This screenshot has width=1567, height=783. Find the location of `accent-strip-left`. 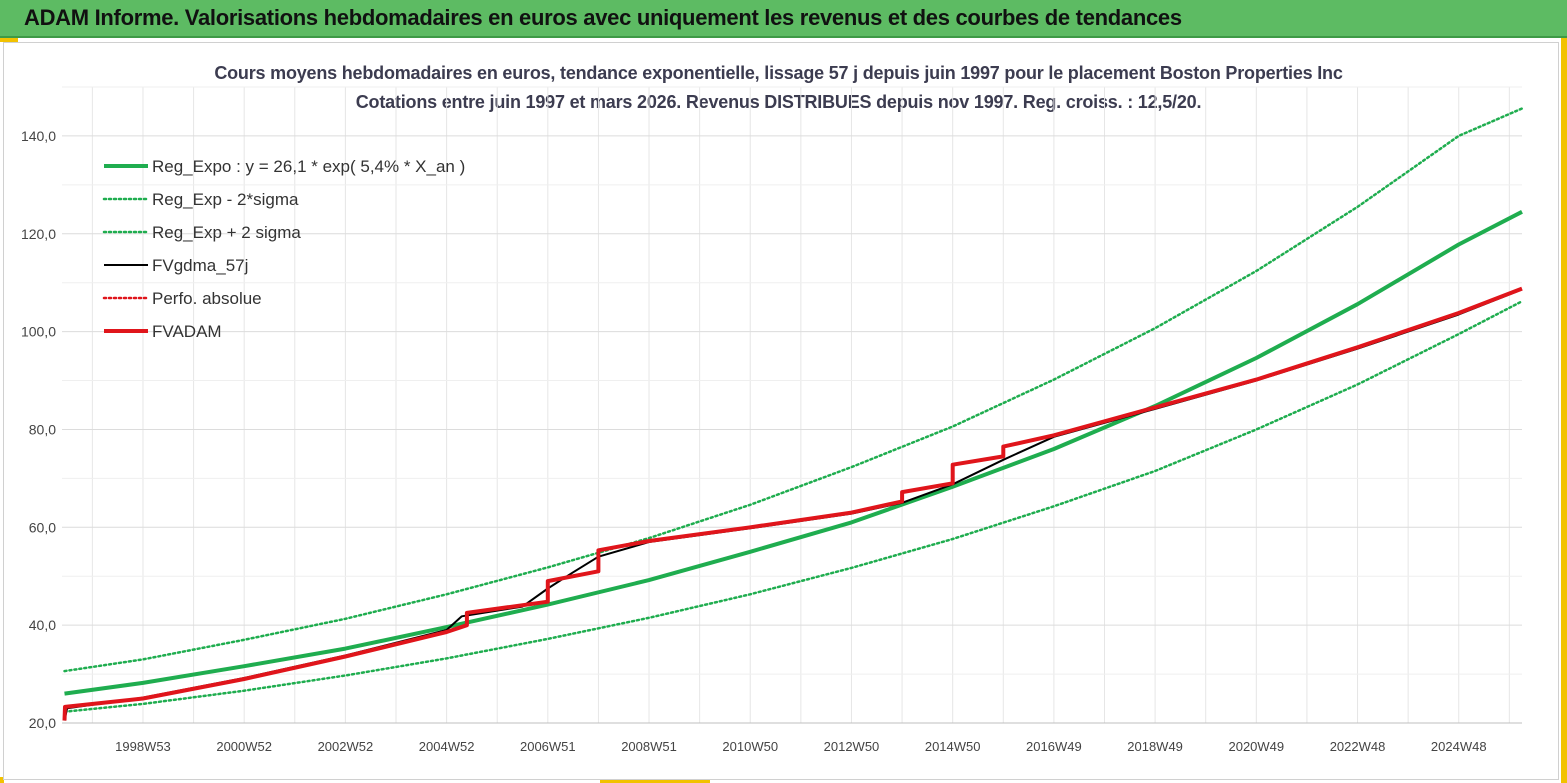

accent-strip-left is located at coordinates (9, 40).